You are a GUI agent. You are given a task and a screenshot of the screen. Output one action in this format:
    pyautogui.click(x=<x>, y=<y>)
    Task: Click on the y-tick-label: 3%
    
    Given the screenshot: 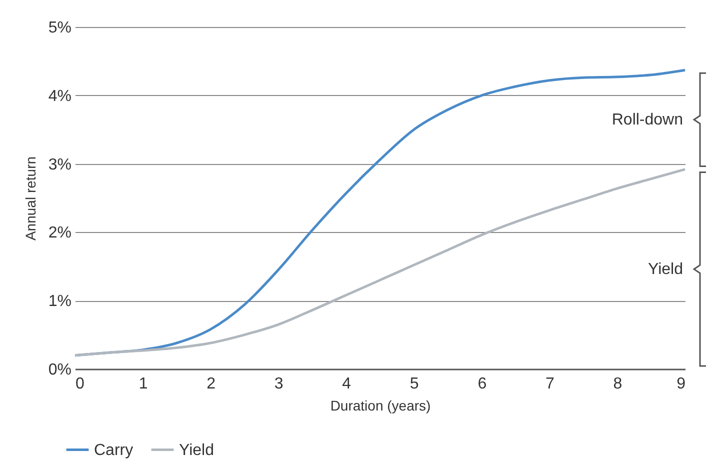 What is the action you would take?
    pyautogui.click(x=60, y=165)
    